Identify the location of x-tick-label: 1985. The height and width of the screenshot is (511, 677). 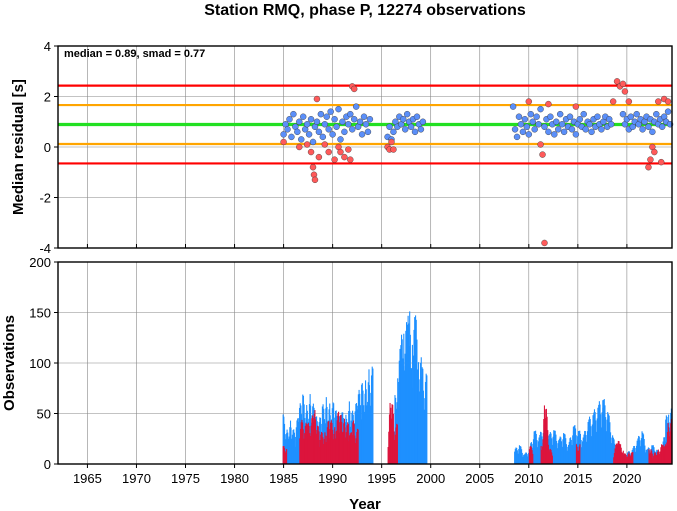
(283, 478).